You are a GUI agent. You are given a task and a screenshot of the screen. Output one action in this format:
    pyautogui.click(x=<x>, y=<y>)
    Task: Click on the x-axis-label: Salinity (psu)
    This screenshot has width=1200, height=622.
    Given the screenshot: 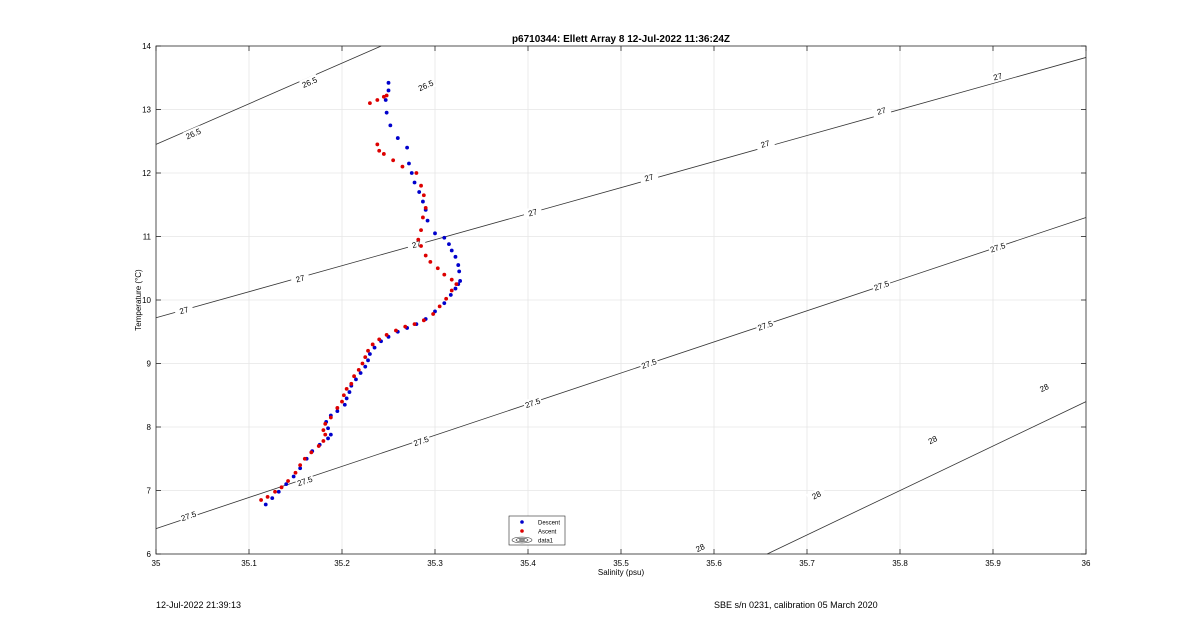 What is the action you would take?
    pyautogui.click(x=621, y=572)
    